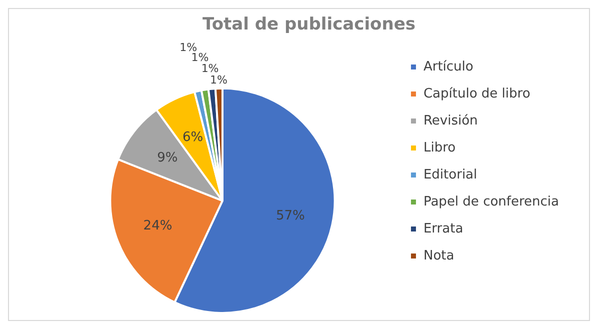 This screenshot has height=329, width=598. I want to click on legend-label: Revisión, so click(450, 120).